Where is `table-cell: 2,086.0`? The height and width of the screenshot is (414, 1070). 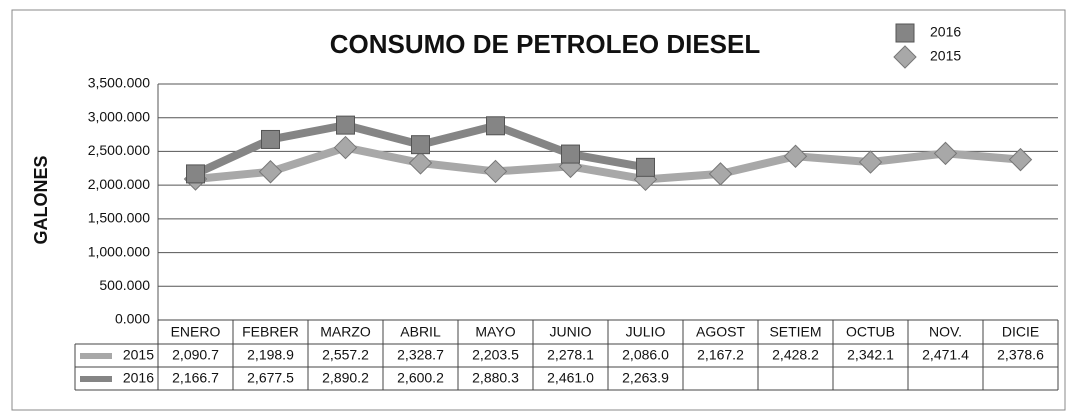
table-cell: 2,086.0 is located at coordinates (645, 355).